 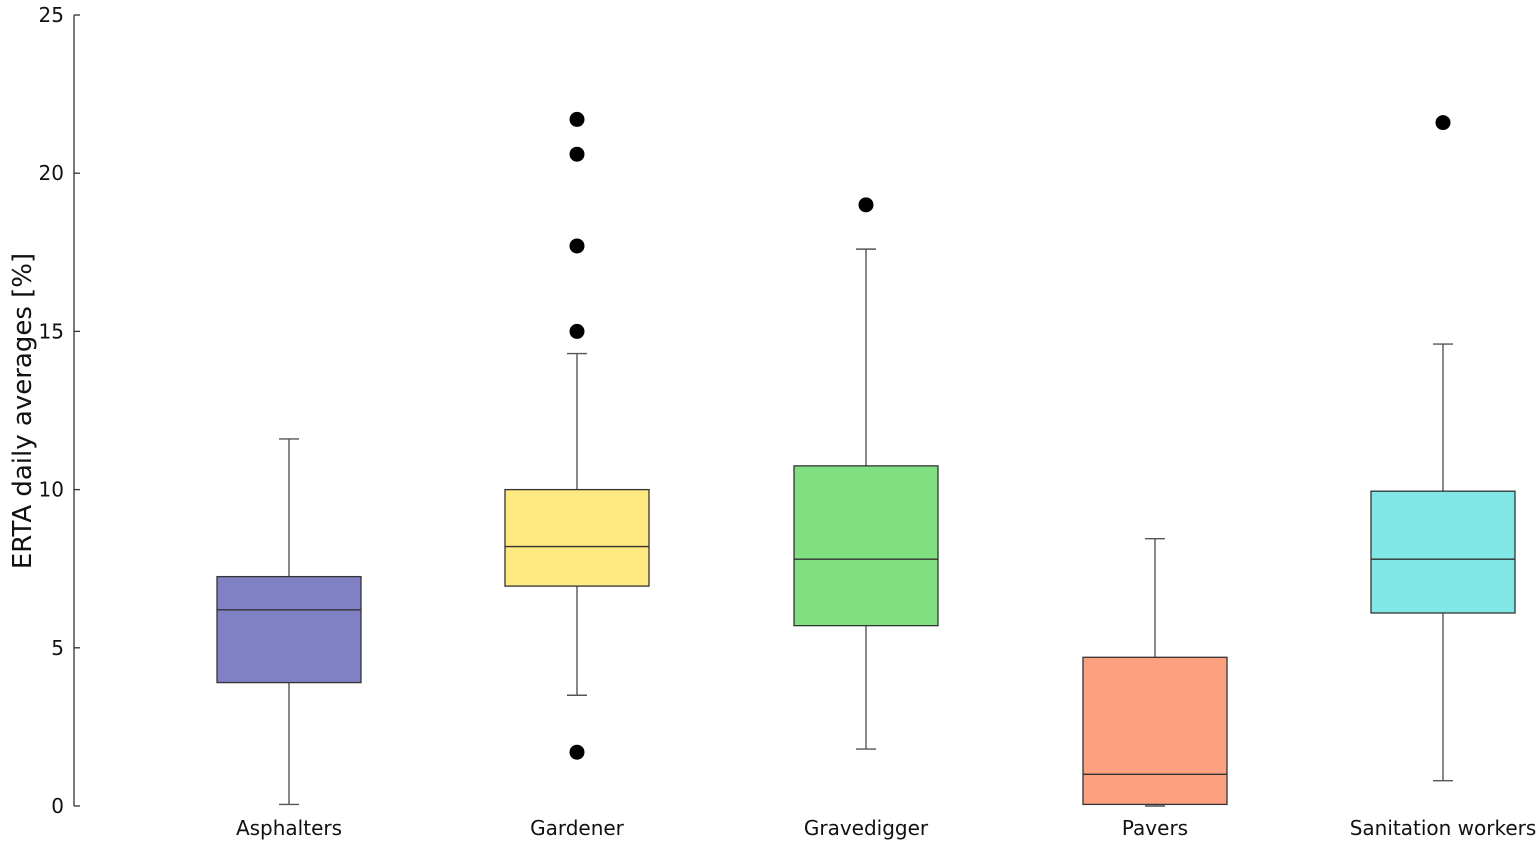 I want to click on box-group-asphalters: Asphalters, so click(x=289, y=639).